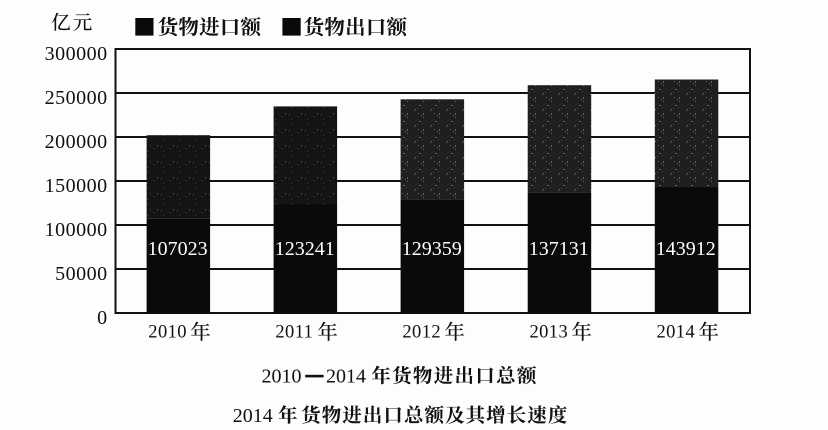  I want to click on svg-text: 2011, so click(294, 333).